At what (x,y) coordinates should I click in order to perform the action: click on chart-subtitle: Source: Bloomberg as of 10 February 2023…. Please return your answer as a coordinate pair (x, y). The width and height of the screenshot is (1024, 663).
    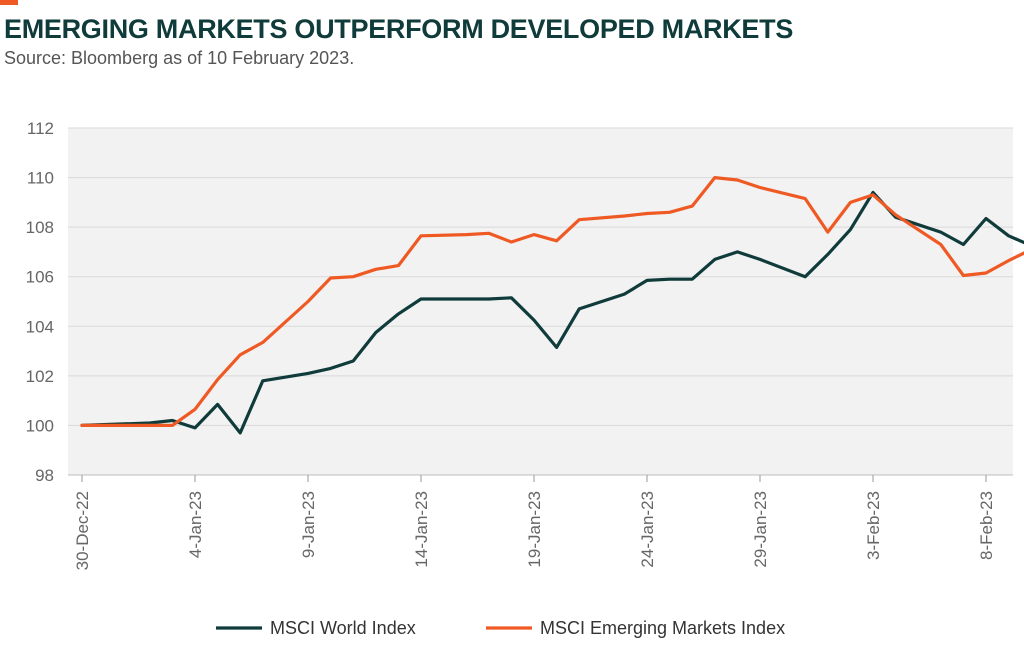
    Looking at the image, I should click on (179, 58).